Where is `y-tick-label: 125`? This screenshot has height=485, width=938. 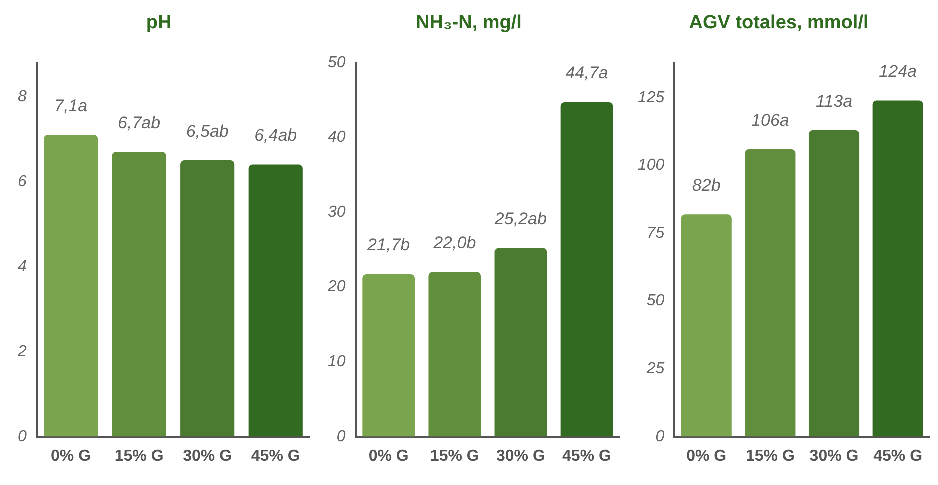
y-tick-label: 125 is located at coordinates (651, 97).